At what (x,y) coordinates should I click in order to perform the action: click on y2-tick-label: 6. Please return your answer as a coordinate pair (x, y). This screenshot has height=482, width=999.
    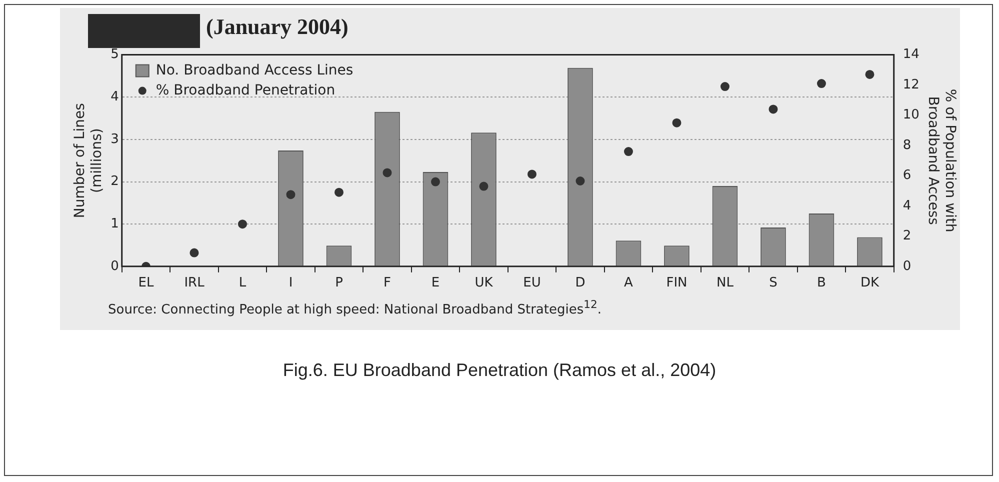
    Looking at the image, I should click on (907, 176).